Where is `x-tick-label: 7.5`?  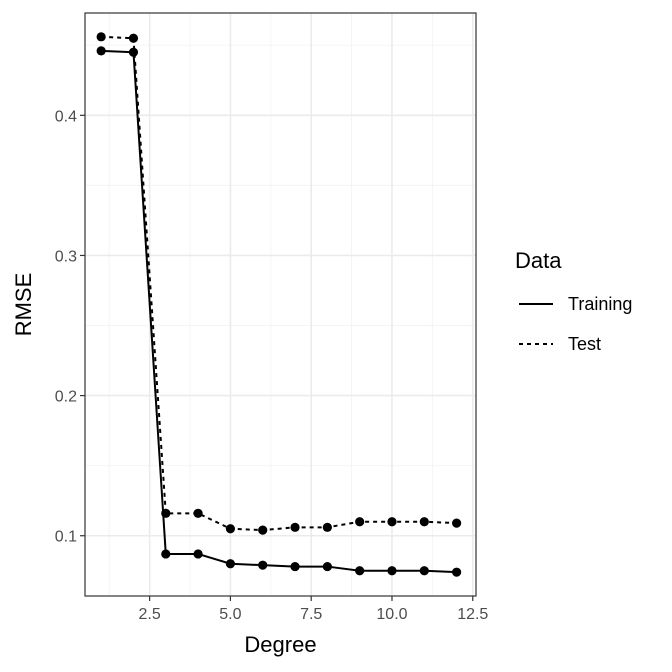 x-tick-label: 7.5 is located at coordinates (311, 614).